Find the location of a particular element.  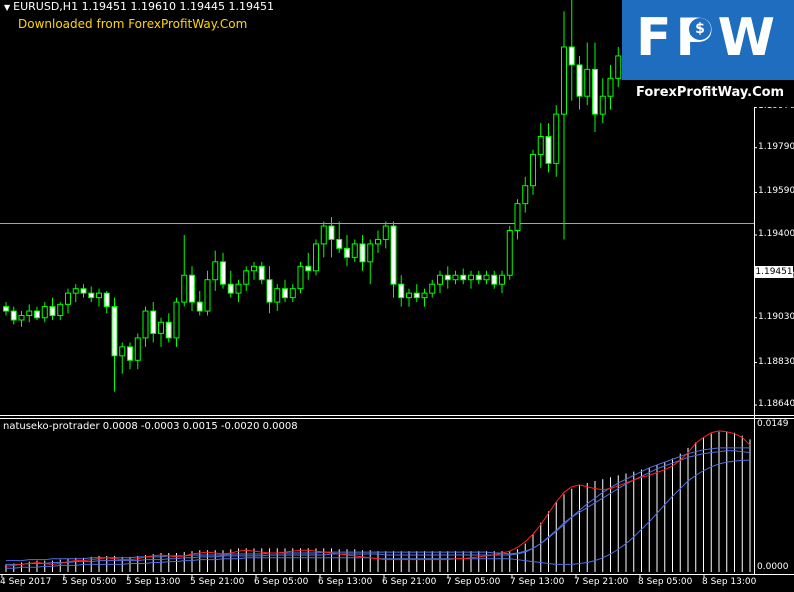

time-tick-label: 5 Sep 13:00 is located at coordinates (153, 582).